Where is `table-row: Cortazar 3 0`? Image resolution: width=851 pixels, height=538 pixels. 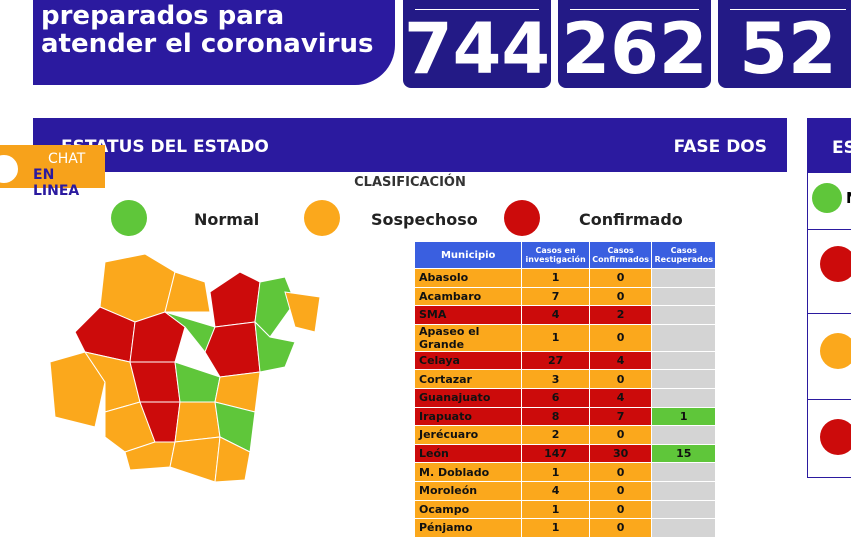 table-row: Cortazar 3 0 is located at coordinates (565, 379).